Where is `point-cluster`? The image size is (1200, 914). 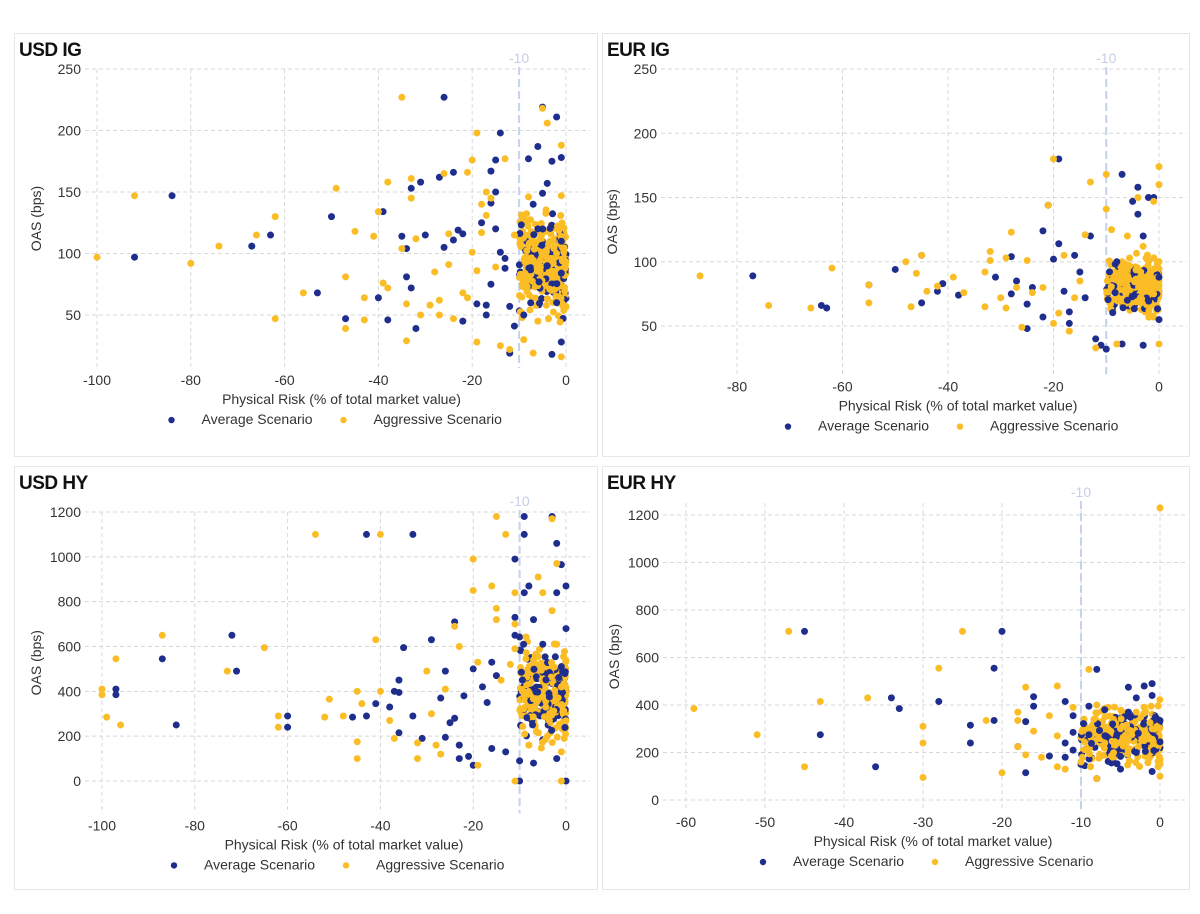 point-cluster is located at coordinates (543, 692).